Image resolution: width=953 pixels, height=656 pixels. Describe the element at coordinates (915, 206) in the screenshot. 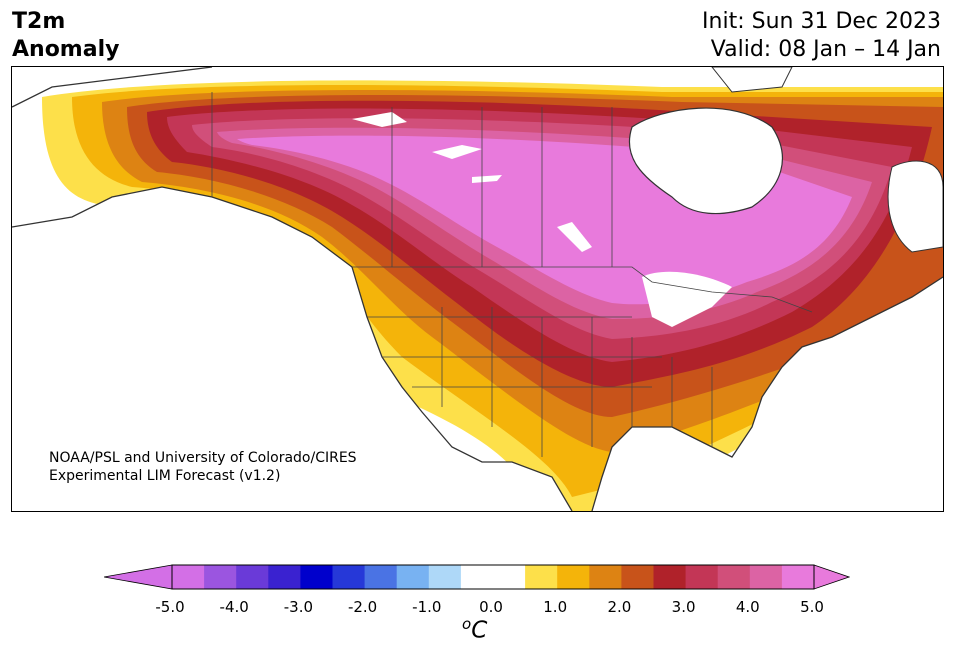

I see `labrador-sea` at that location.